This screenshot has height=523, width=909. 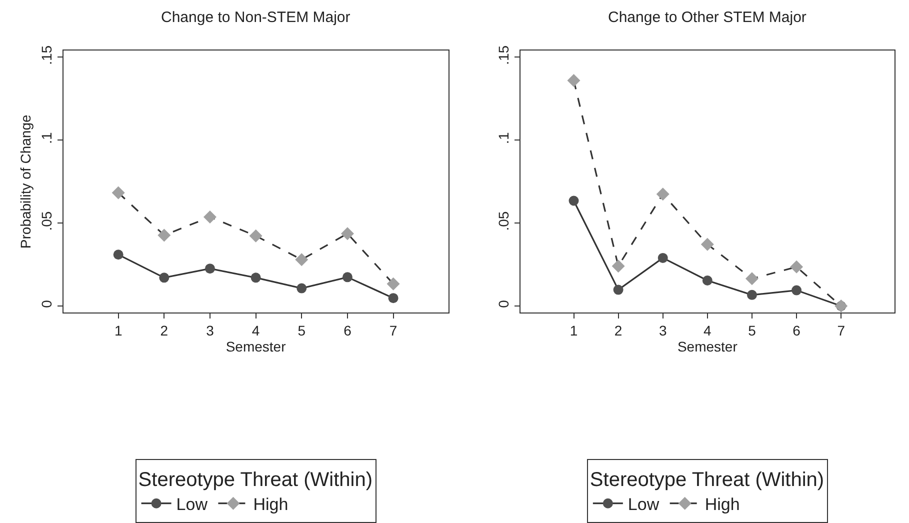 I want to click on y-axis-title: Probability of Change, so click(x=25, y=181).